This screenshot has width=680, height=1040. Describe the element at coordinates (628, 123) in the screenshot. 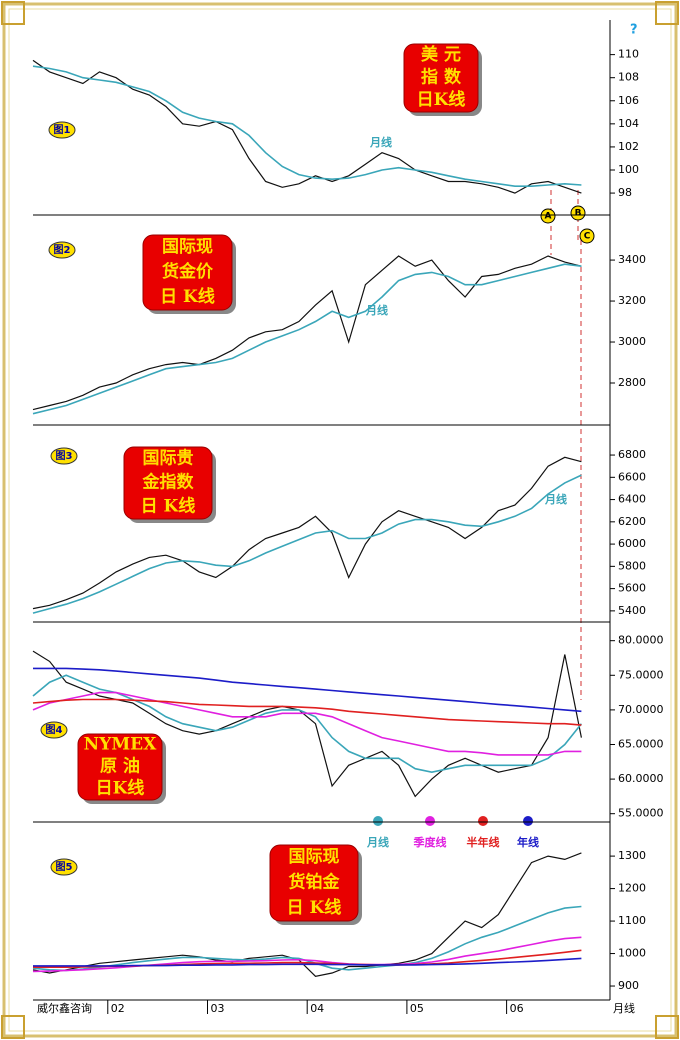

I see `y-tick-label: 104` at that location.